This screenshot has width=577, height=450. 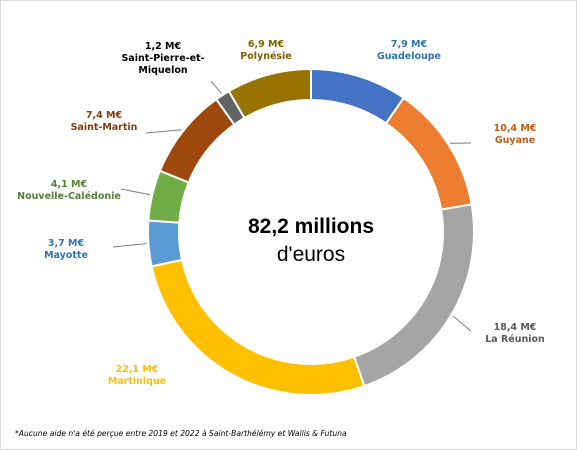 What do you see at coordinates (515, 134) in the screenshot?
I see `data-label: 10,4 M€ Guyane` at bounding box center [515, 134].